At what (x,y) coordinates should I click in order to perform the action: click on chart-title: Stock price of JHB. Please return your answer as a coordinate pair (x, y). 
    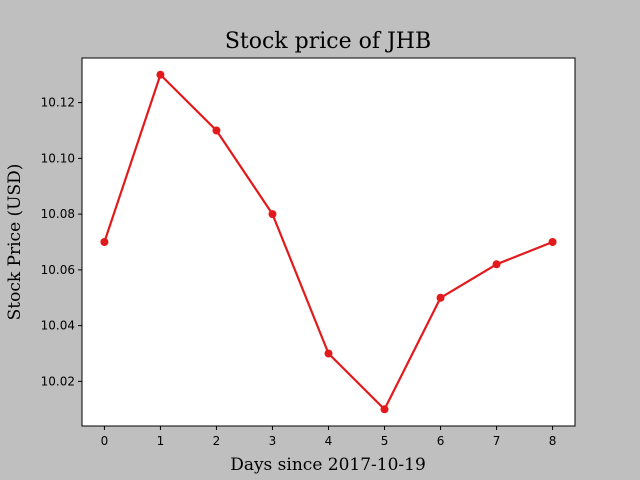
    Looking at the image, I should click on (328, 41).